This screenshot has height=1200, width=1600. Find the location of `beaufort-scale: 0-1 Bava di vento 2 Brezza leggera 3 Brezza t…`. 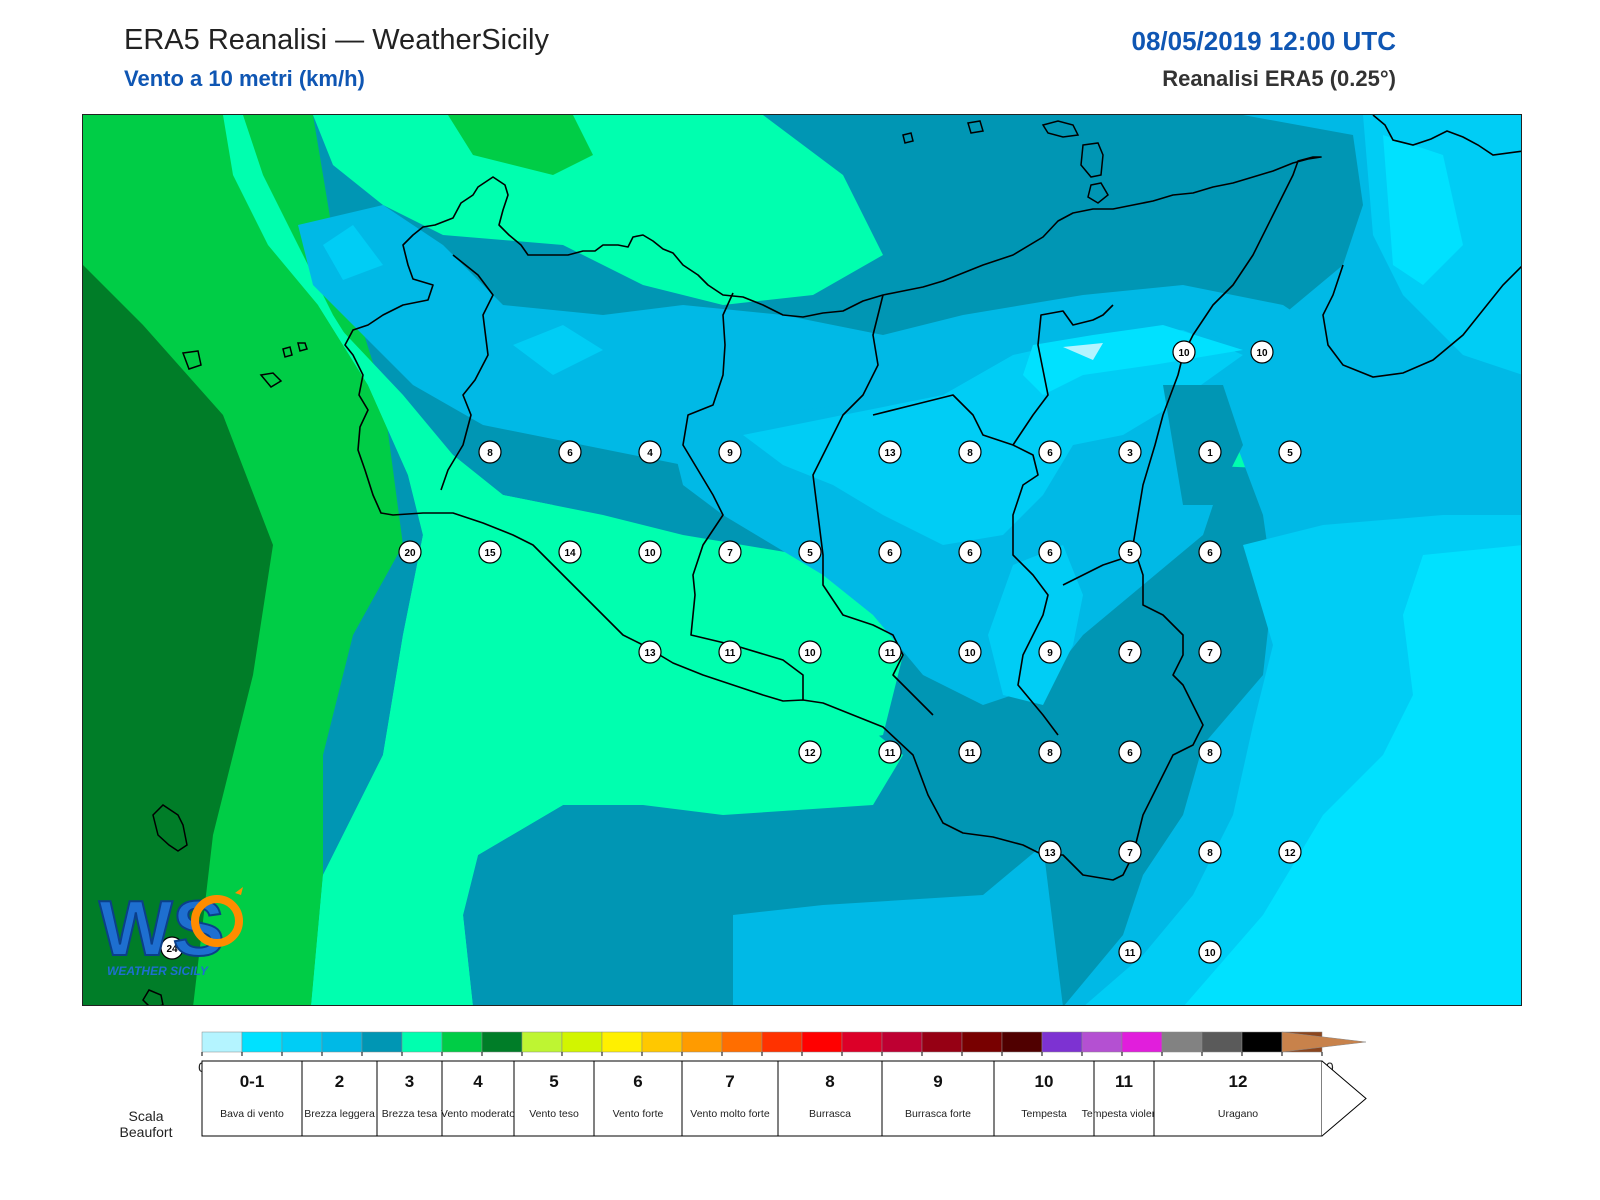

beaufort-scale: 0-1 Bava di vento 2 Brezza leggera 3 Brezza t… is located at coordinates (784, 1098).